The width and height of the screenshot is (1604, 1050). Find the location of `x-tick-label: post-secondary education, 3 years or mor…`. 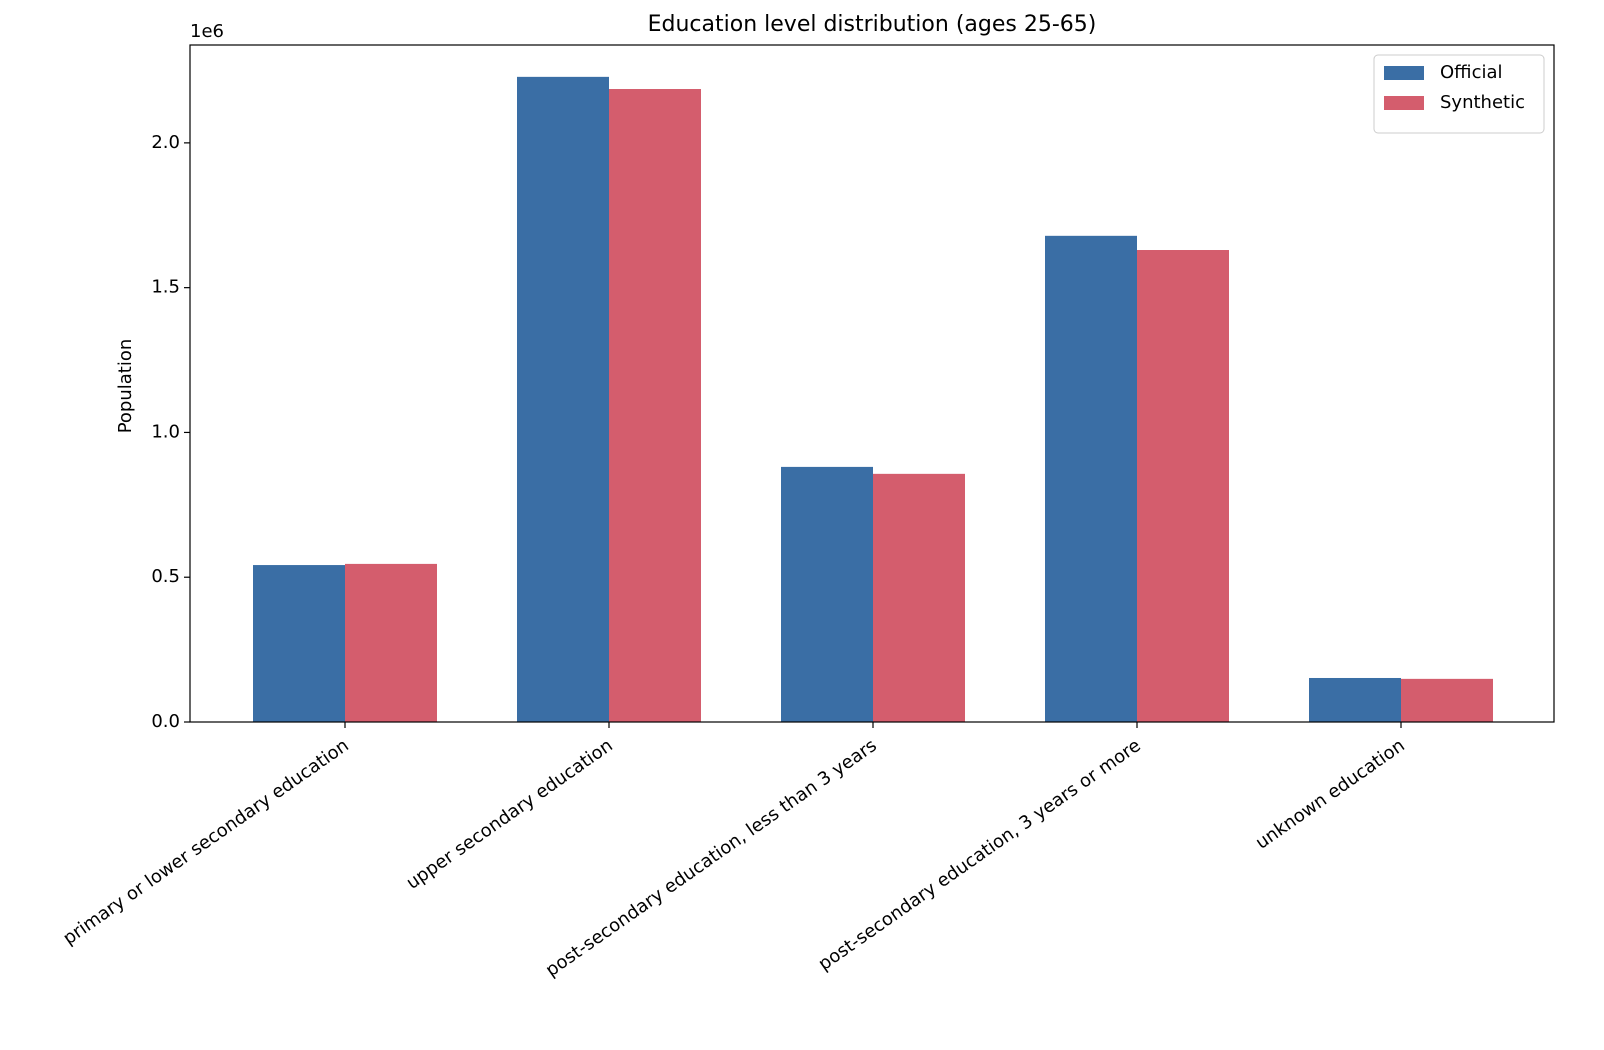

x-tick-label: post-secondary education, 3 years or mor… is located at coordinates (980, 855).